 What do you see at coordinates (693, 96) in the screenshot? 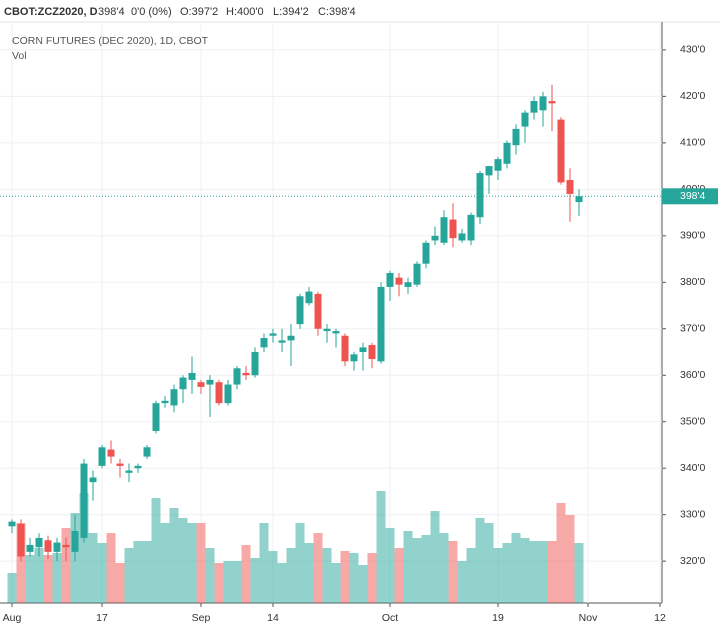
I see `y-tick-label: 420'0` at bounding box center [693, 96].